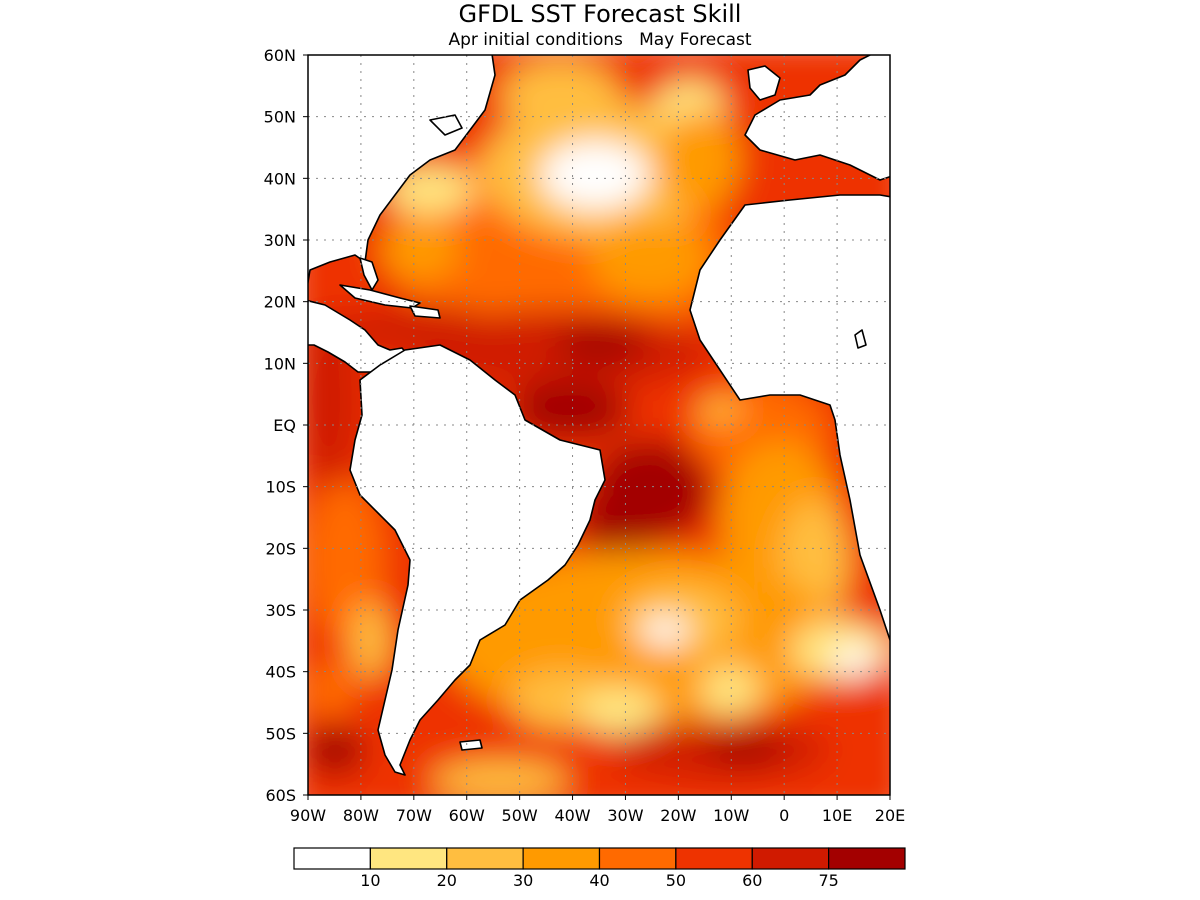 The width and height of the screenshot is (1200, 900). Describe the element at coordinates (280, 548) in the screenshot. I see `lat-tick-label: 20S` at that location.